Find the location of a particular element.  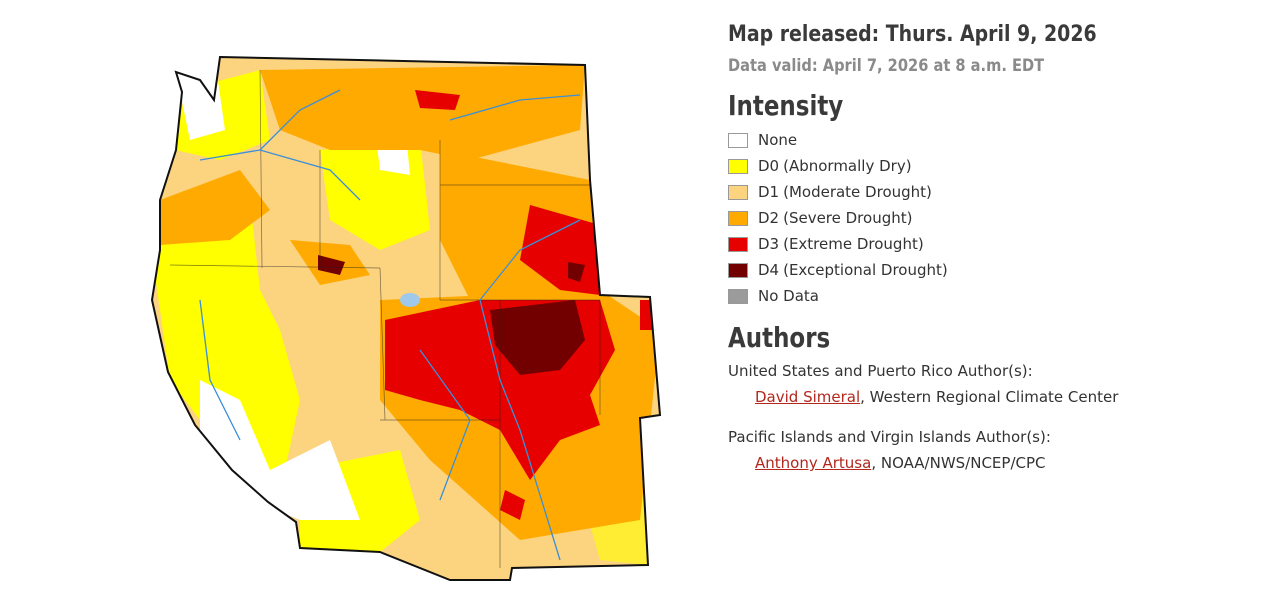

legend-item: D3 (Extreme Drought) is located at coordinates (826, 244).